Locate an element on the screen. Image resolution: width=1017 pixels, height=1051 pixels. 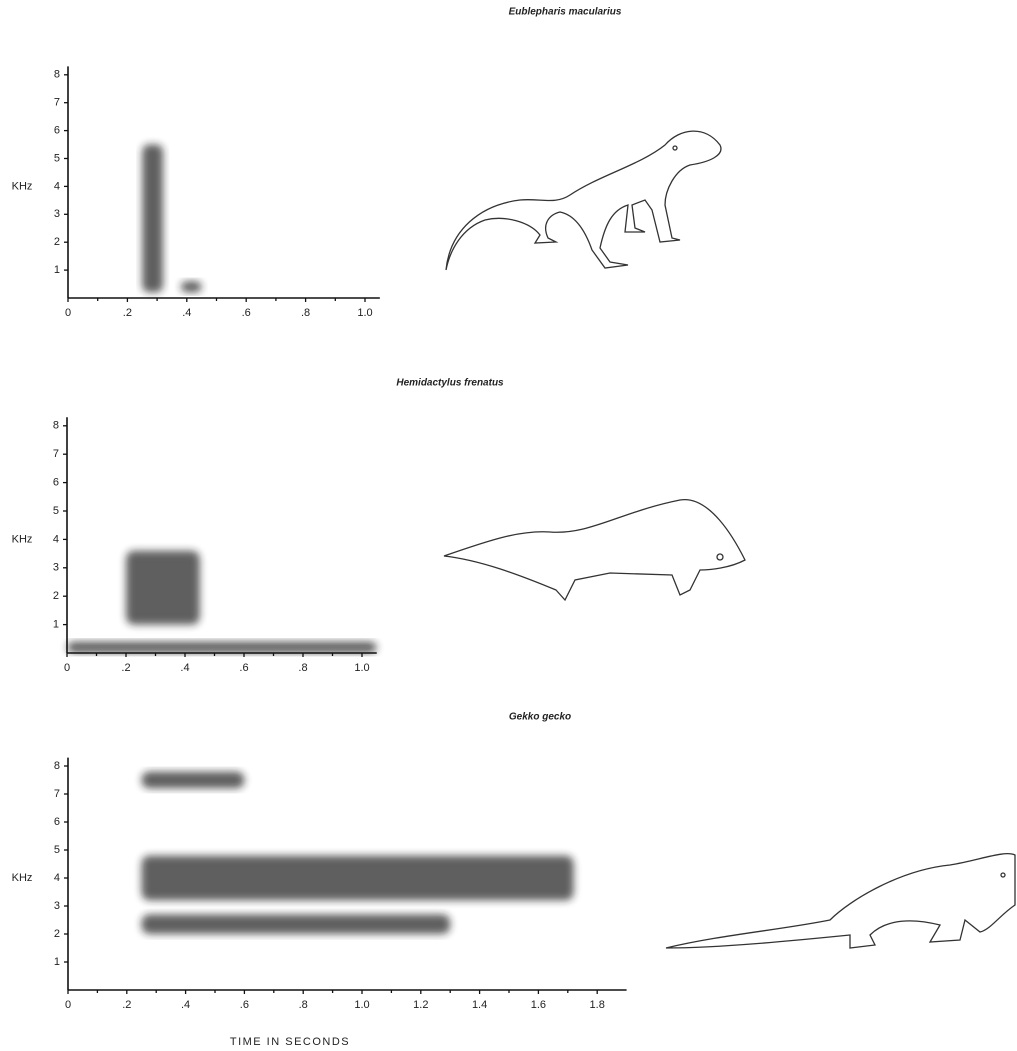
x-axis-label: TIME IN SECONDS is located at coordinates (290, 1042).